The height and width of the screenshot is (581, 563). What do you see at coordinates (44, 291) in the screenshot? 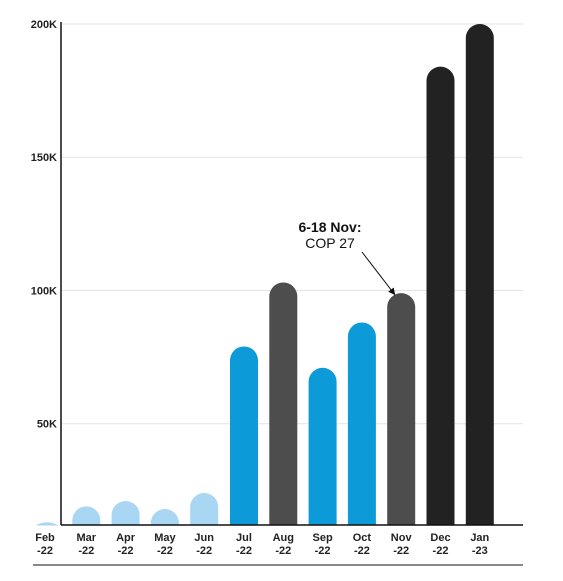
I see `y-tick-label: 100K` at bounding box center [44, 291].